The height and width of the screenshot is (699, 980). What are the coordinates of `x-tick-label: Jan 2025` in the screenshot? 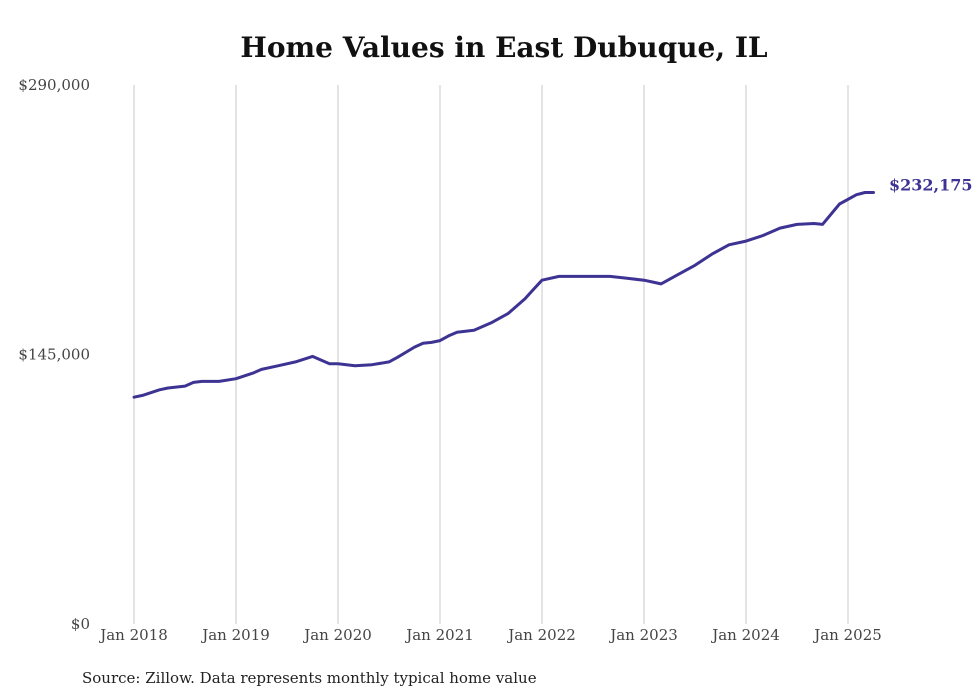 It's located at (847, 635).